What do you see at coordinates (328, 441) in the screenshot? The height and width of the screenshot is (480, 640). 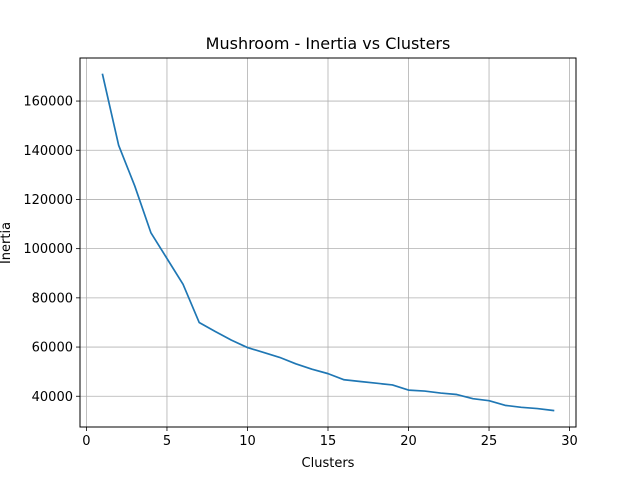 I see `x-tick-label: 15` at bounding box center [328, 441].